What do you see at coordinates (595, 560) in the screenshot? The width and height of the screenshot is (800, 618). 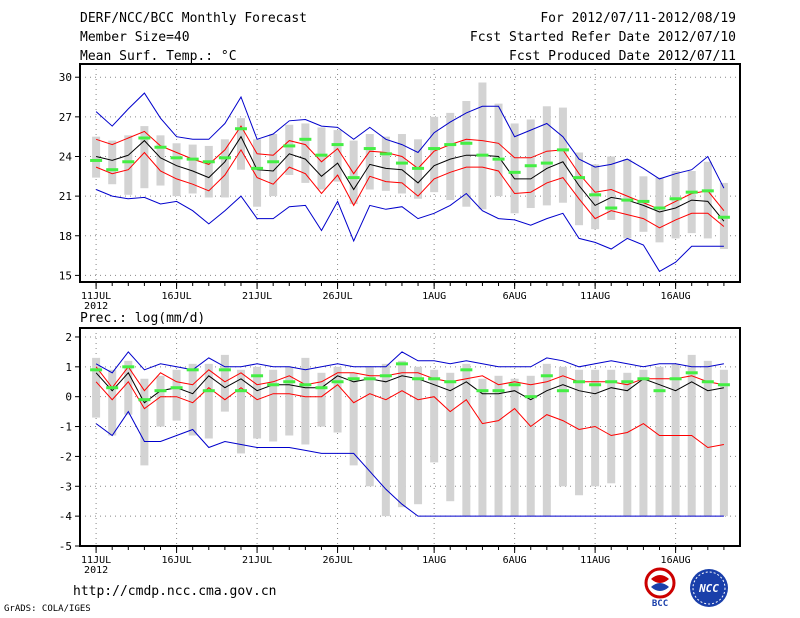 I see `p1-xtick-label: 11AUG` at bounding box center [595, 560].